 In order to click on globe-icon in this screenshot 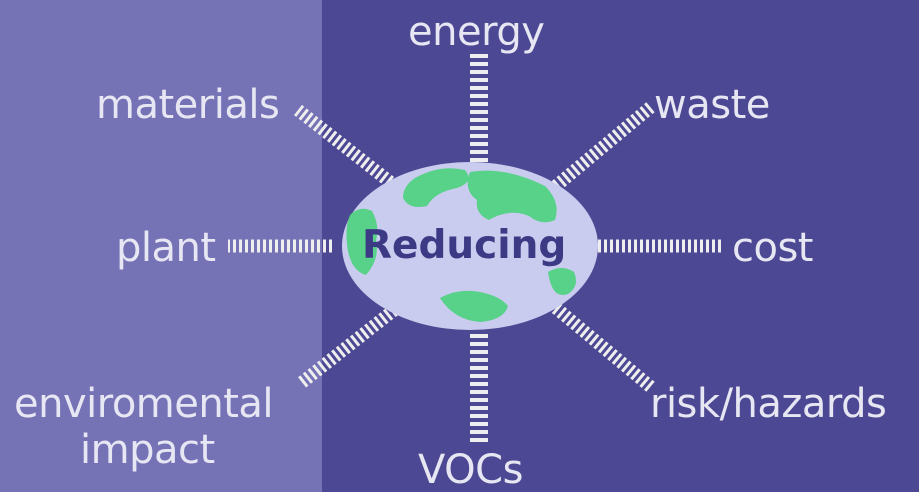, I will do `click(470, 246)`.